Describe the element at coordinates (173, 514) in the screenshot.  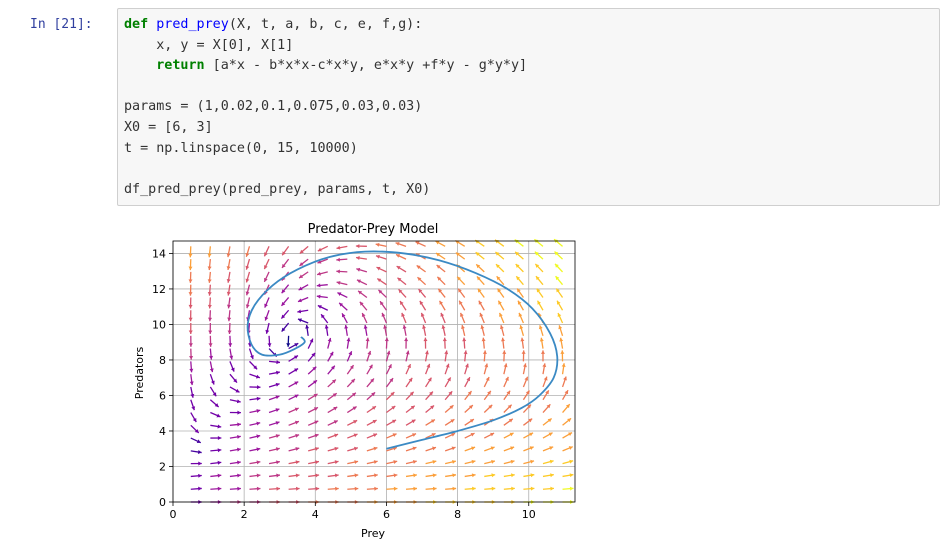
I see `x-tick-label: 0` at that location.